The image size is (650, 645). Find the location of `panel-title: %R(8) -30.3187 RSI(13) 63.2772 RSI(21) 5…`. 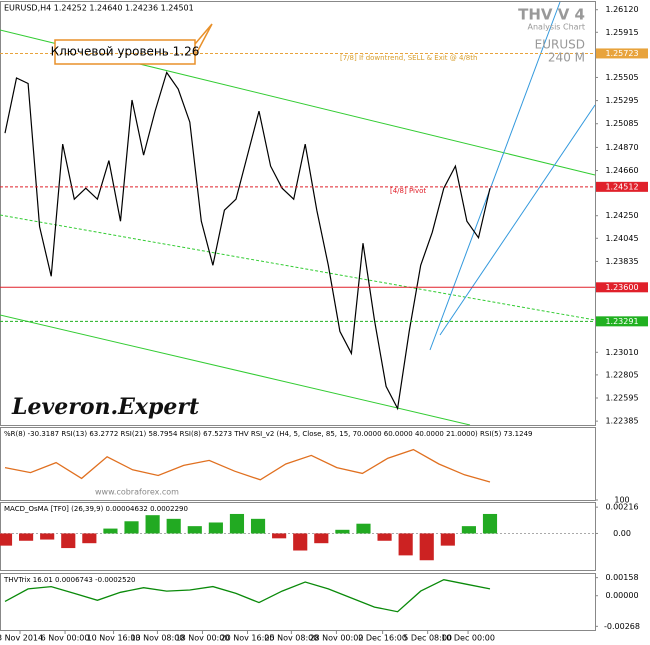

panel-title: %R(8) -30.3187 RSI(13) 63.2772 RSI(21) 5… is located at coordinates (268, 434).